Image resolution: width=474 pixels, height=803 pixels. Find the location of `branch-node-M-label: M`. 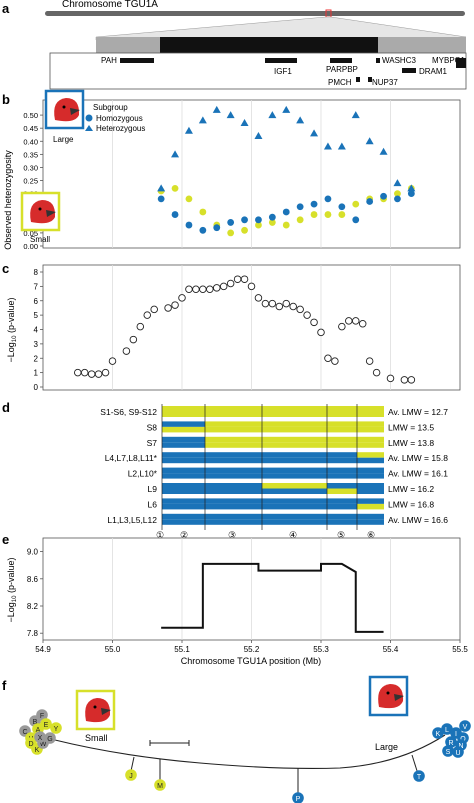

branch-node-M-label: M is located at coordinates (160, 786).